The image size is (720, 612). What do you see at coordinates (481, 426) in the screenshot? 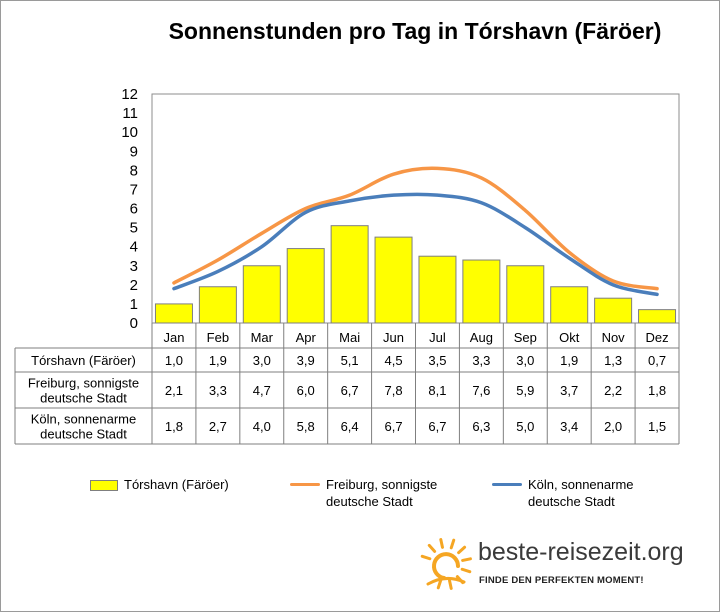
I see `table-cell: 6,3` at bounding box center [481, 426].